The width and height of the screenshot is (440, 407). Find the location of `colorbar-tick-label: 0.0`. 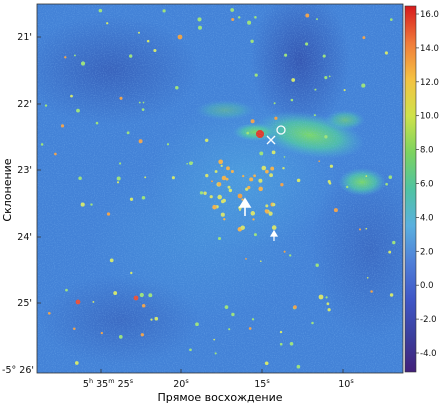

colorbar-tick-label: 0.0 is located at coordinates (427, 286).